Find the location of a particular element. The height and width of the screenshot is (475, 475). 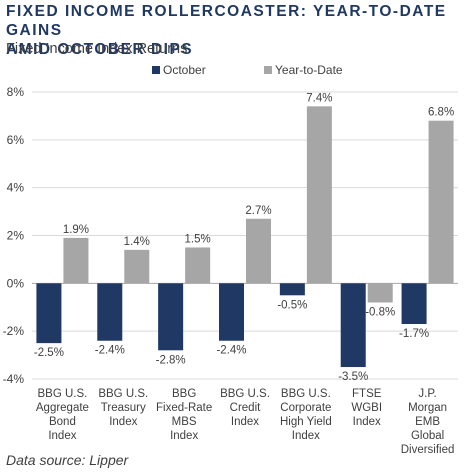

data-label: -2.8% is located at coordinates (171, 360).